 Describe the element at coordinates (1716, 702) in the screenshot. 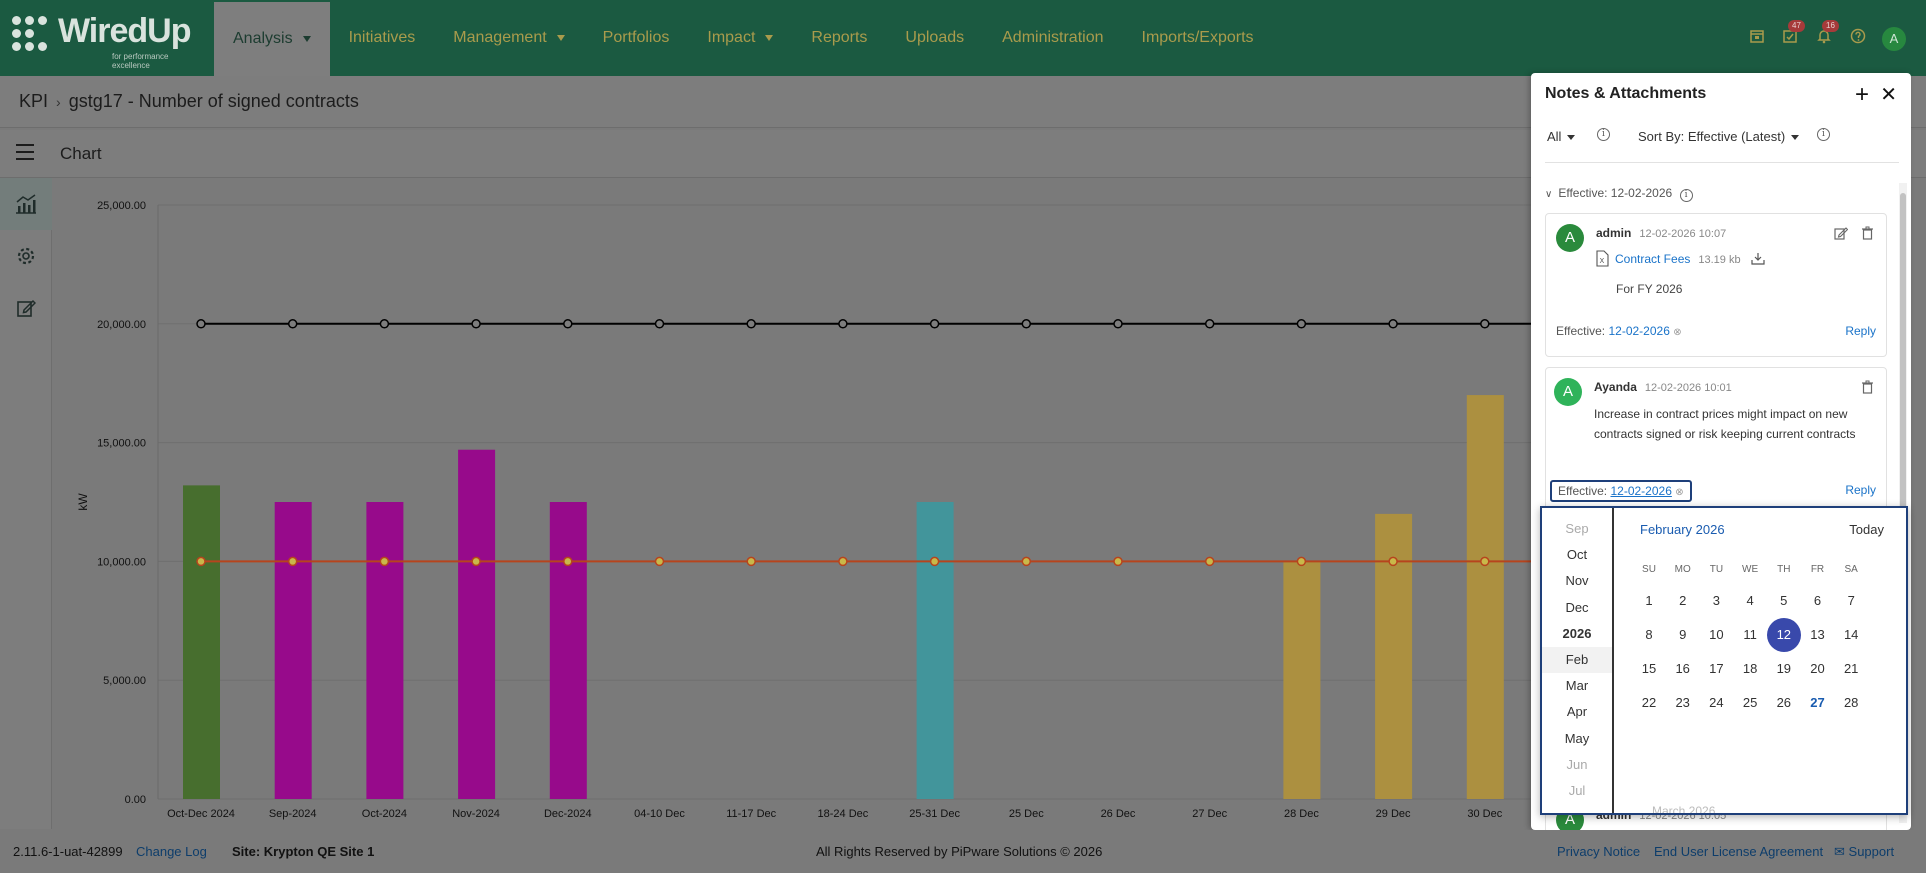

I see `calendar-day: 24` at that location.